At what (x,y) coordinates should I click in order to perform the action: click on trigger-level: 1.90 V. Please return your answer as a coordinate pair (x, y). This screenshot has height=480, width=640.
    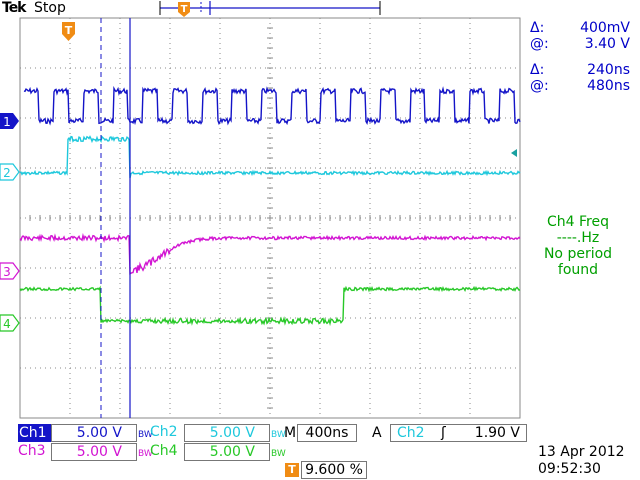
    Looking at the image, I should click on (497, 433).